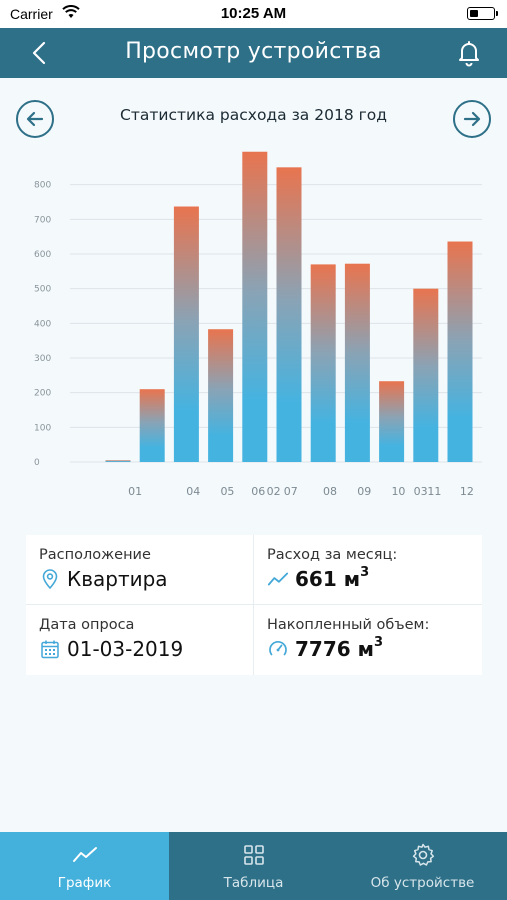 Image resolution: width=507 pixels, height=900 pixels. Describe the element at coordinates (348, 625) in the screenshot. I see `accumulated-volume-label: Накопленный объем:` at that location.